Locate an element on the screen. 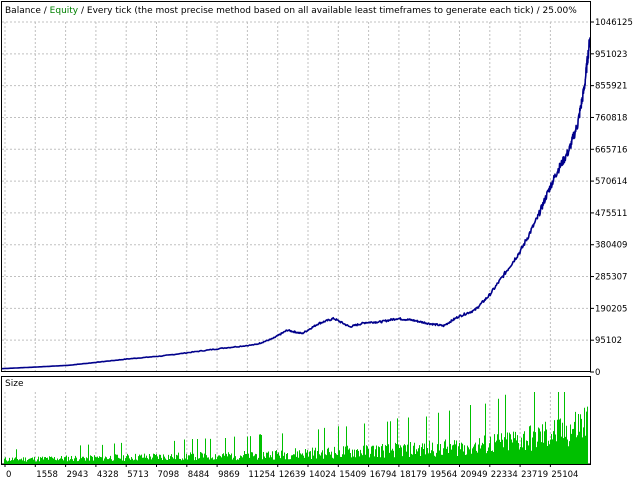  x-tick-label: 15409 is located at coordinates (352, 475).